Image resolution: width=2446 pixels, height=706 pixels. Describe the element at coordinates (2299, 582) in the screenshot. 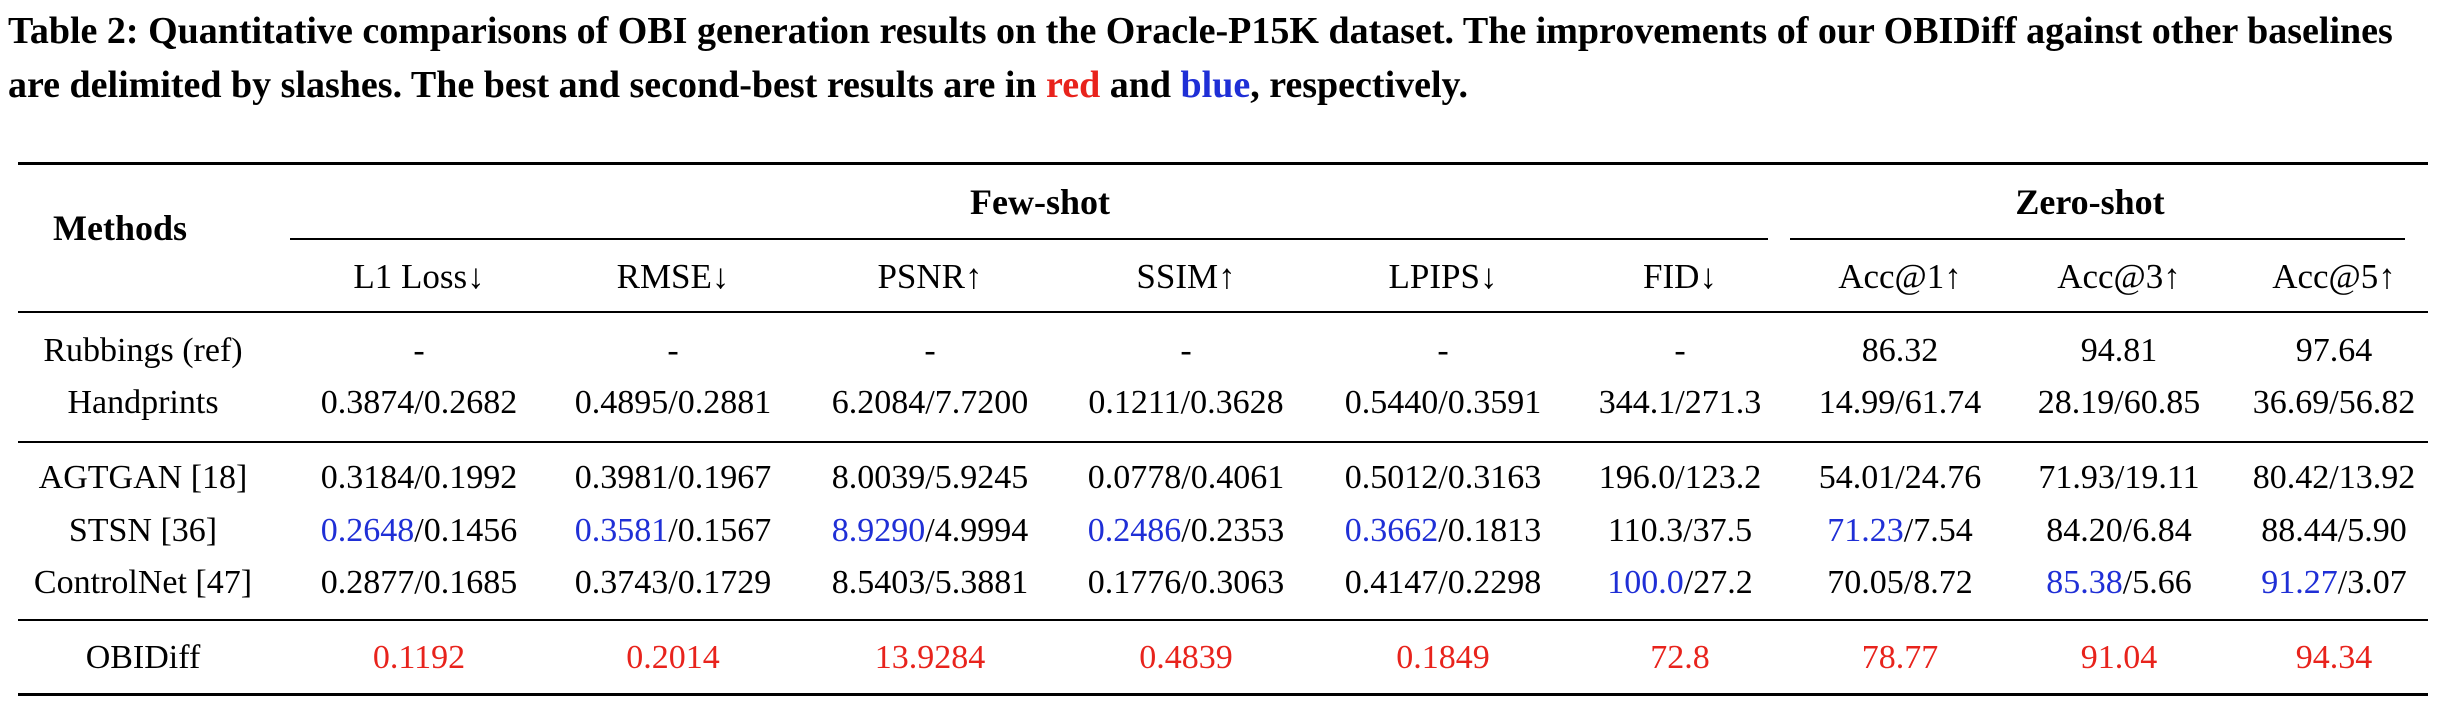

I see `cell-value: 91.27` at that location.